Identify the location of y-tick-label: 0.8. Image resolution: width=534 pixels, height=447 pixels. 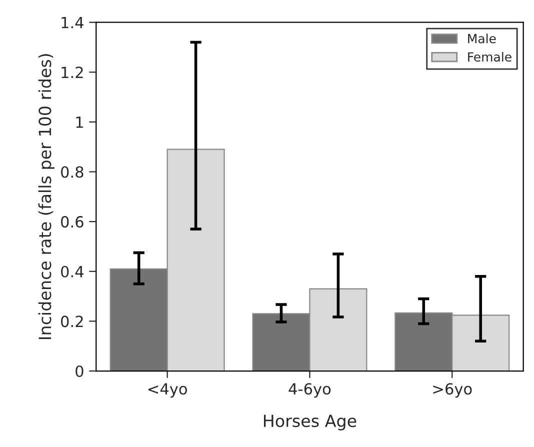
(72, 172).